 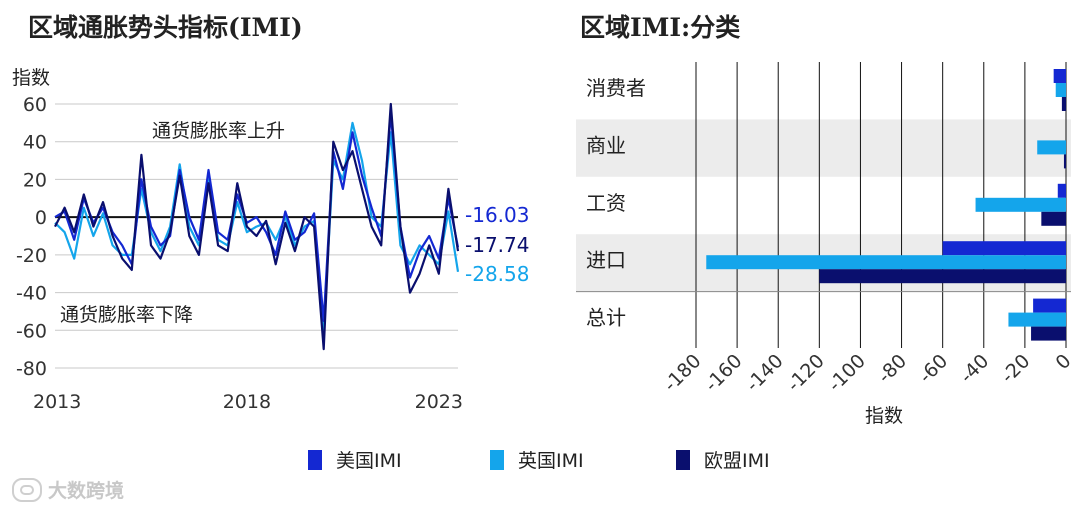 What do you see at coordinates (35, 143) in the screenshot?
I see `line-y-tick-label: 40` at bounding box center [35, 143].